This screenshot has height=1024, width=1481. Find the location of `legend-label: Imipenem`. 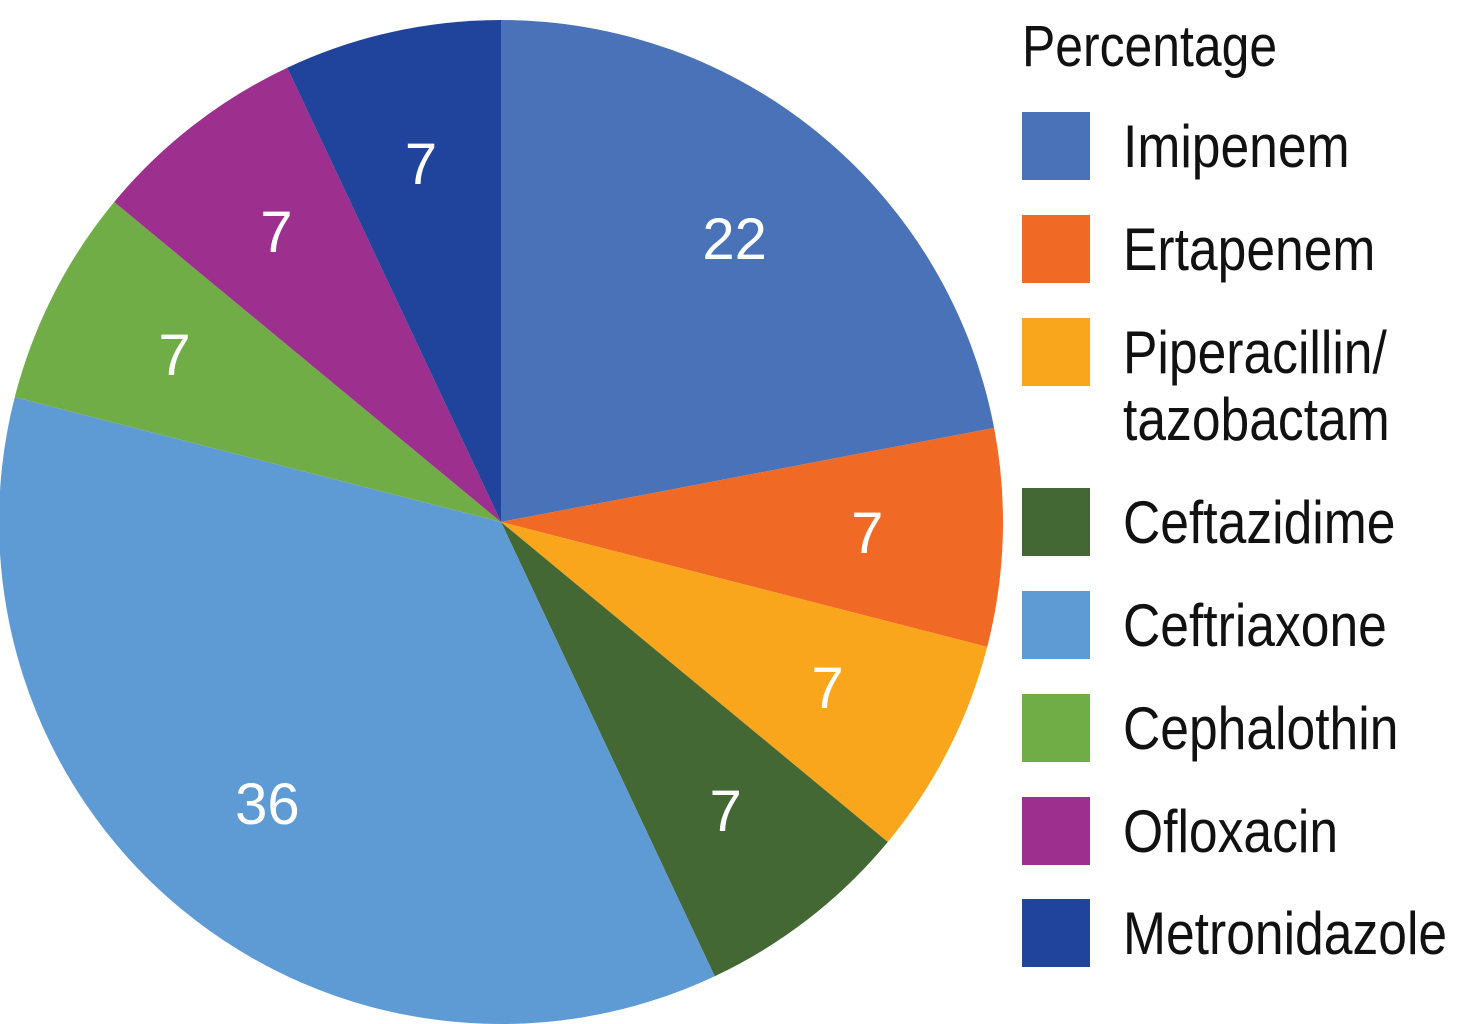

legend-label: Imipenem is located at coordinates (1236, 146).